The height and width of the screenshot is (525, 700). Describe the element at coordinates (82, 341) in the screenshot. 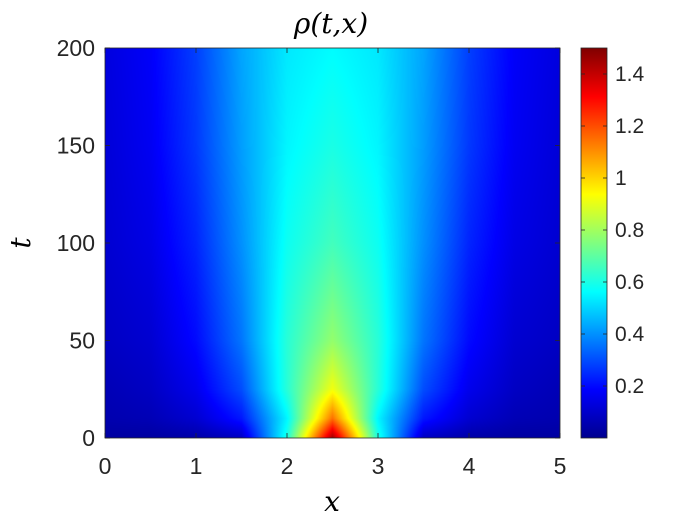

I see `y-tick-label: 50` at that location.